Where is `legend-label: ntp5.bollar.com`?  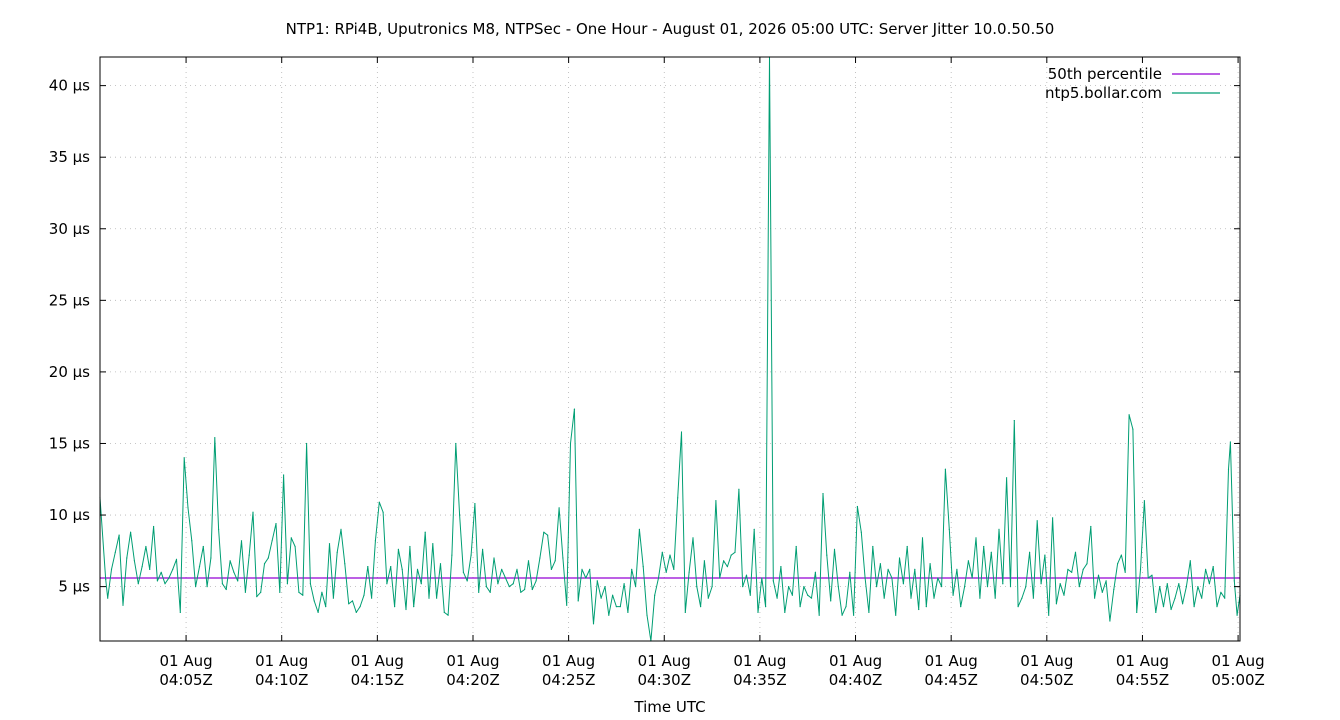 legend-label: ntp5.bollar.com is located at coordinates (1103, 93).